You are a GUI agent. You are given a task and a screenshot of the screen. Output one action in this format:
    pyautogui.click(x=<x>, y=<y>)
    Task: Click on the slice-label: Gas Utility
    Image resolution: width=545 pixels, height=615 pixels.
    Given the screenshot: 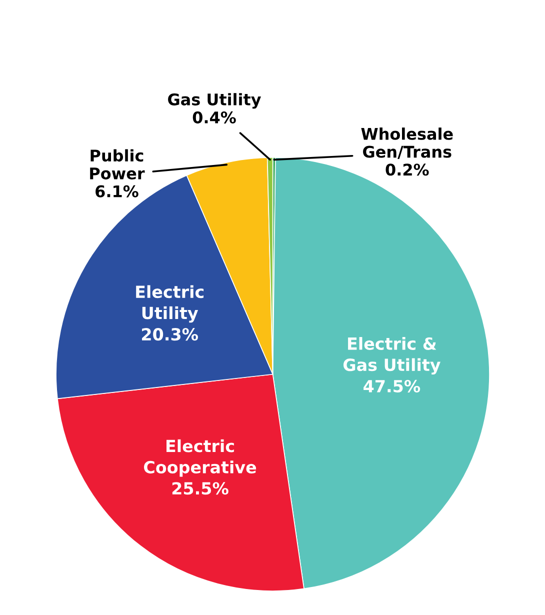 What is the action you would take?
    pyautogui.click(x=214, y=101)
    